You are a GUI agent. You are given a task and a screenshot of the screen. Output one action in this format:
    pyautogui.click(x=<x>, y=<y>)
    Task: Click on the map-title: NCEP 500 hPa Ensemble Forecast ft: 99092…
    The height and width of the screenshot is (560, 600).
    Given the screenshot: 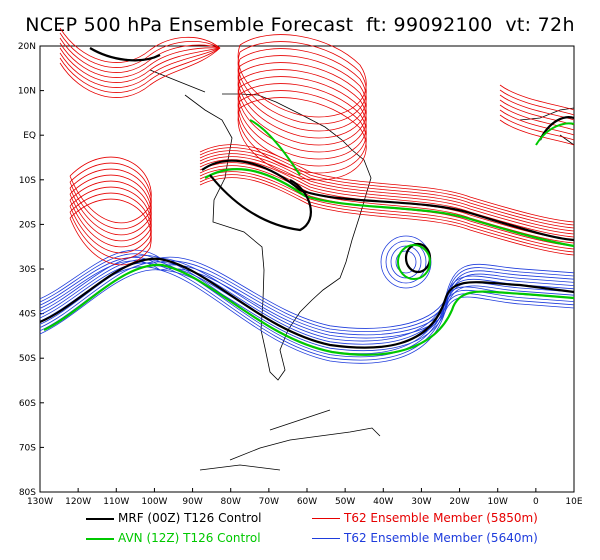 What is the action you would take?
    pyautogui.click(x=300, y=25)
    